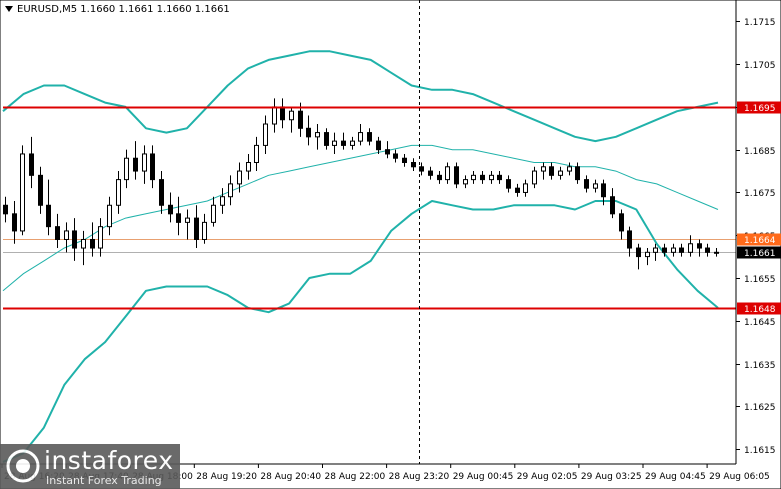 This screenshot has width=781, height=489. I want to click on instaforex-emblem-icon, so click(23, 466).